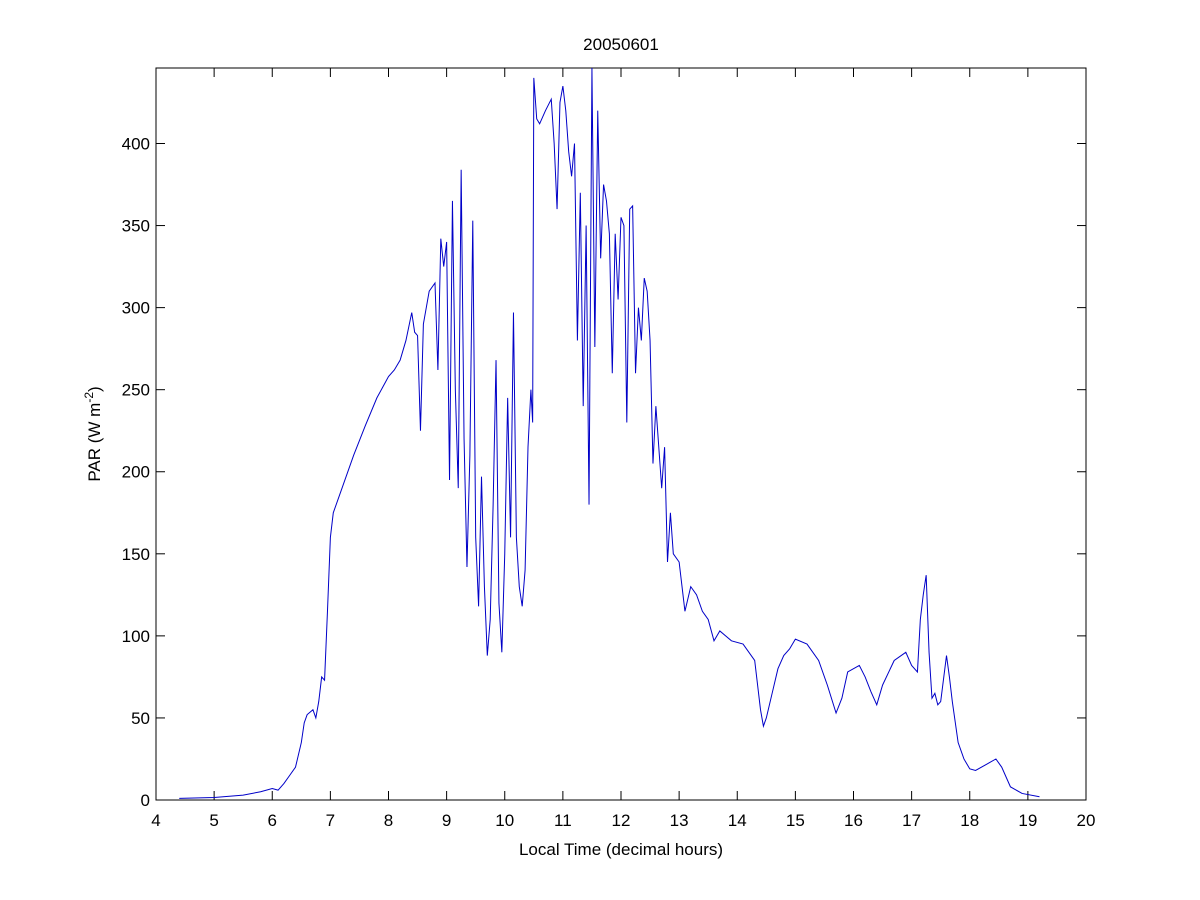 This screenshot has height=900, width=1200. What do you see at coordinates (330, 820) in the screenshot?
I see `x-tick-label: 7` at bounding box center [330, 820].